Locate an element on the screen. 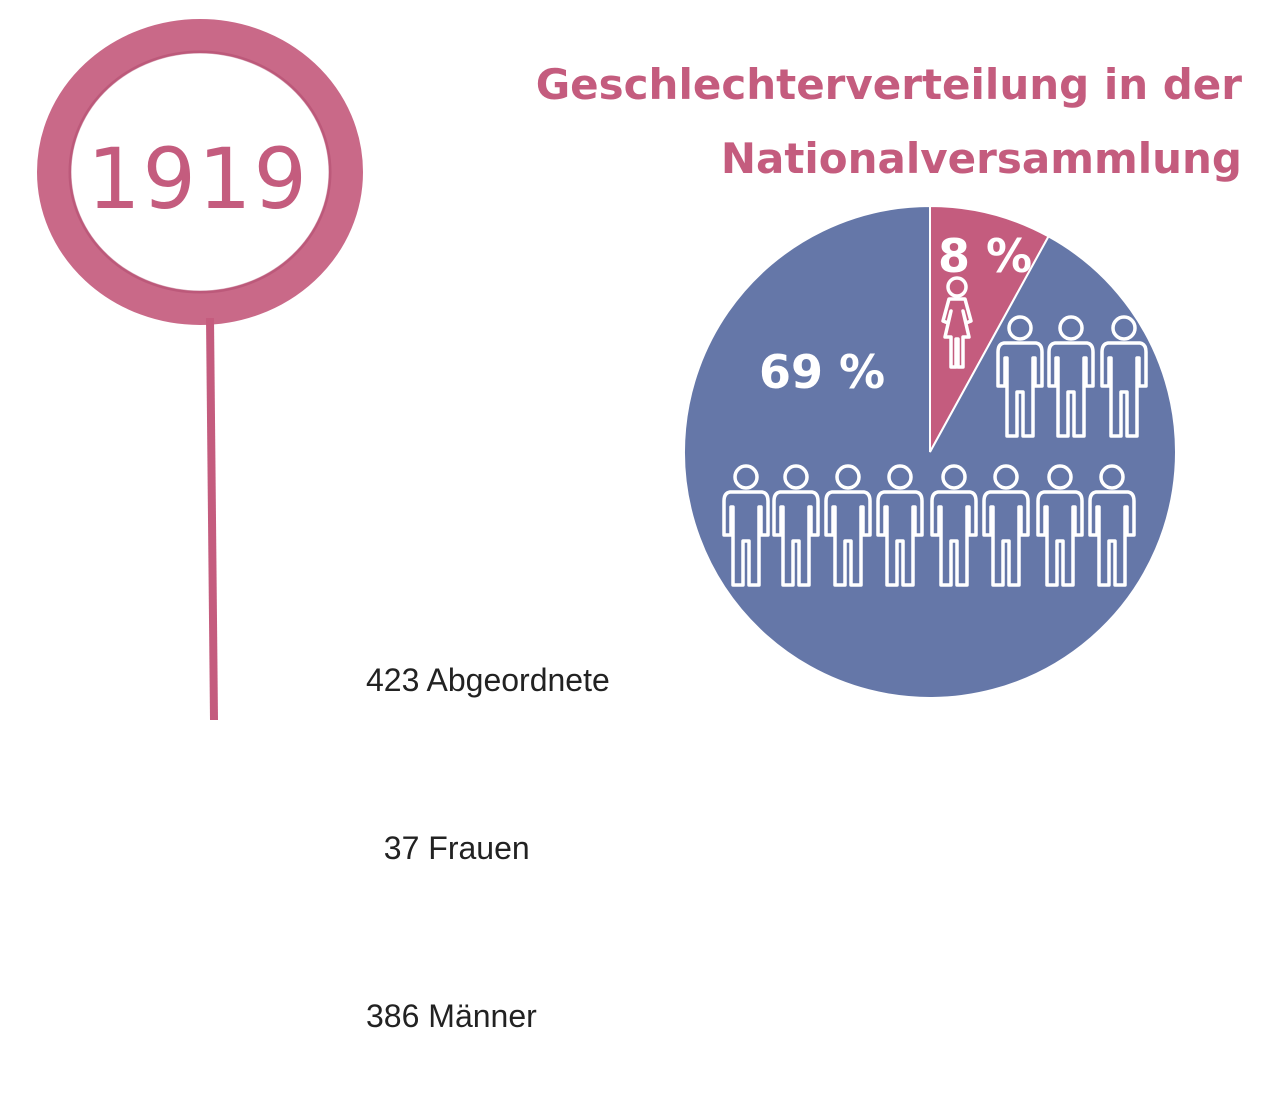 The width and height of the screenshot is (1280, 1100). stats-list: 423 Abgeordnete 37 Frauen 386 Männer is located at coordinates (488, 820).